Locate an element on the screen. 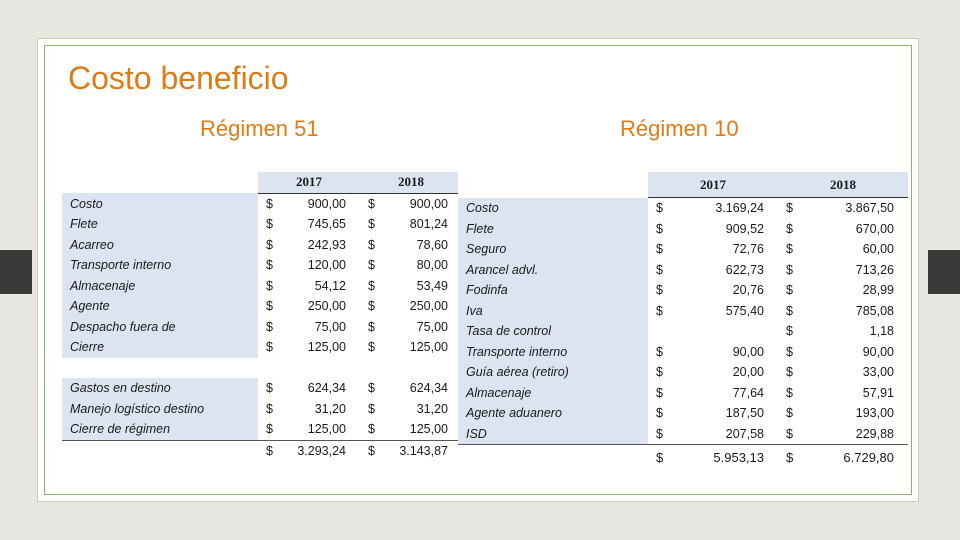 This screenshot has width=960, height=540. value-2017: 207,58 is located at coordinates (744, 433).